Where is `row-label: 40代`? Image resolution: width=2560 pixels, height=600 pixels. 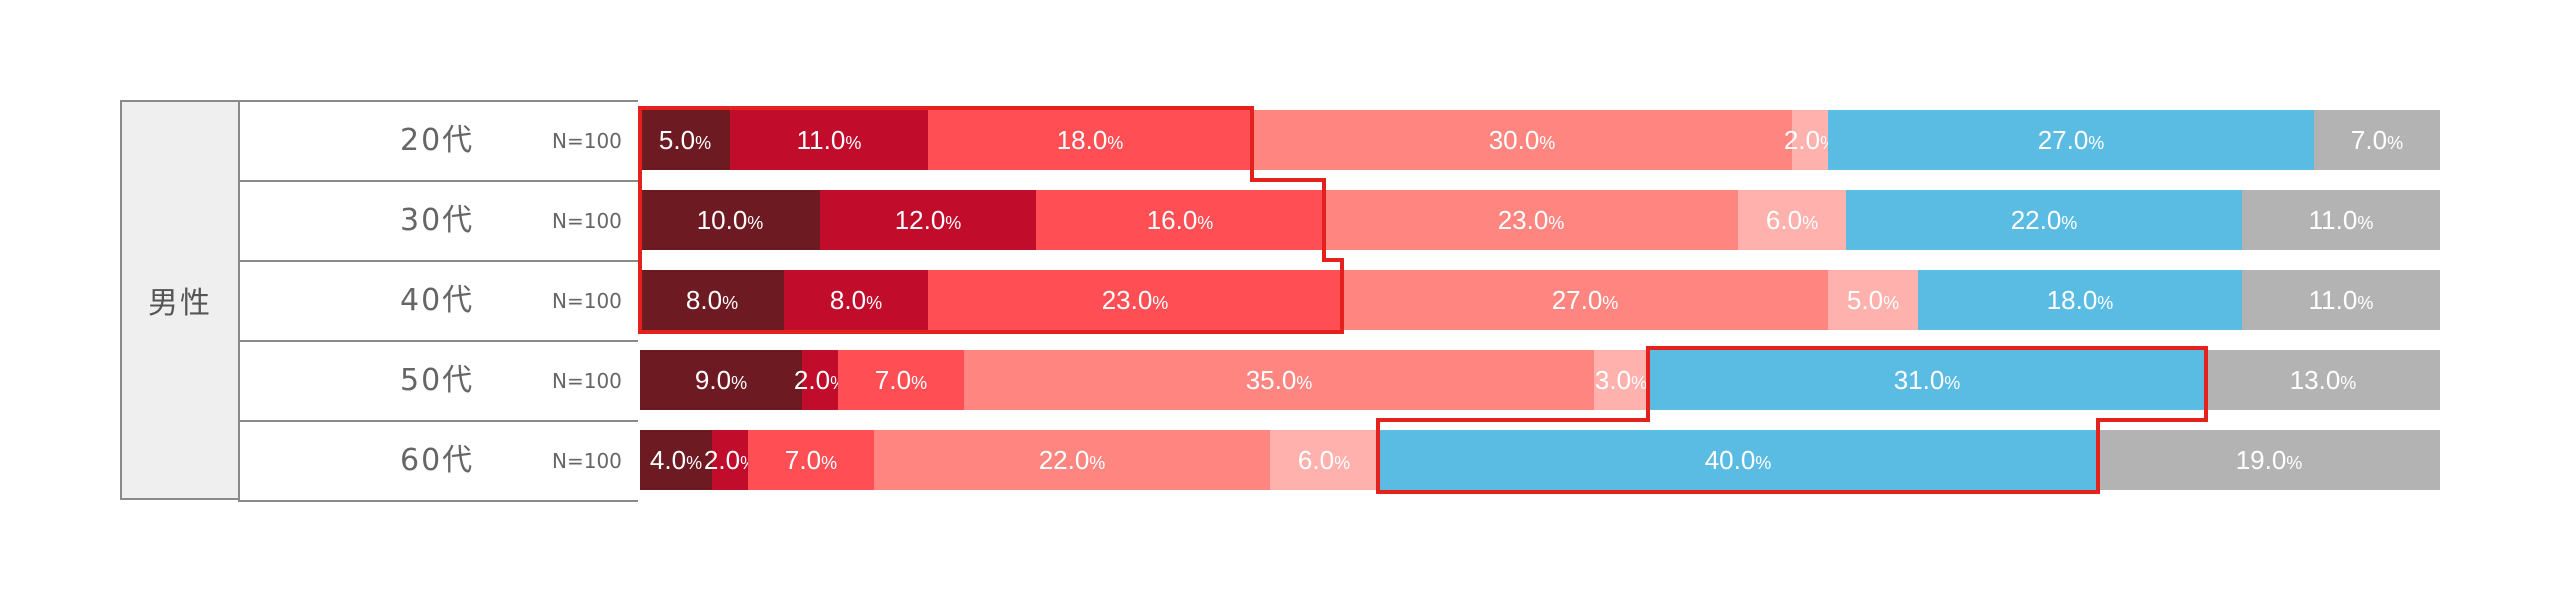 row-label: 40代 is located at coordinates (437, 300).